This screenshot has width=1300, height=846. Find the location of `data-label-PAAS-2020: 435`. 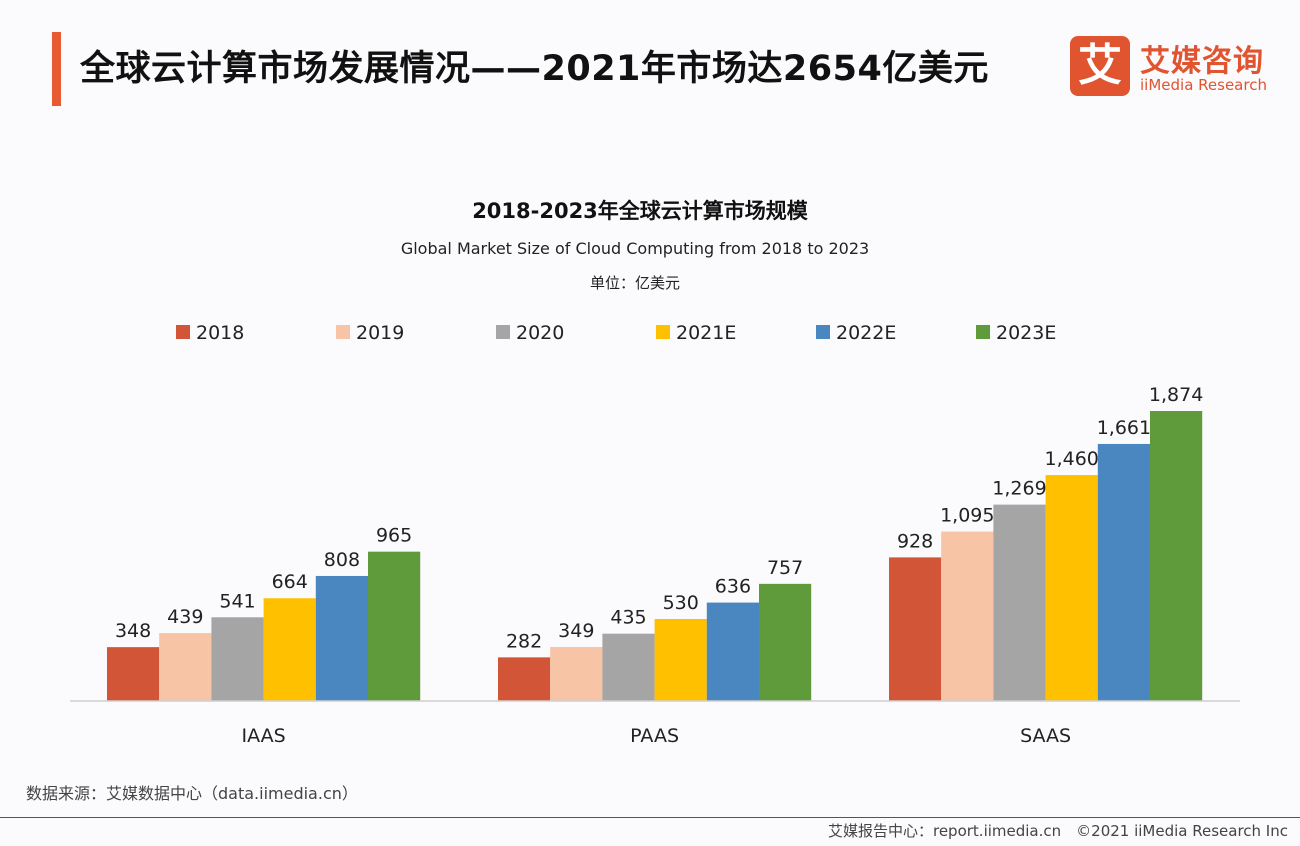

data-label-PAAS-2020: 435 is located at coordinates (628, 618).